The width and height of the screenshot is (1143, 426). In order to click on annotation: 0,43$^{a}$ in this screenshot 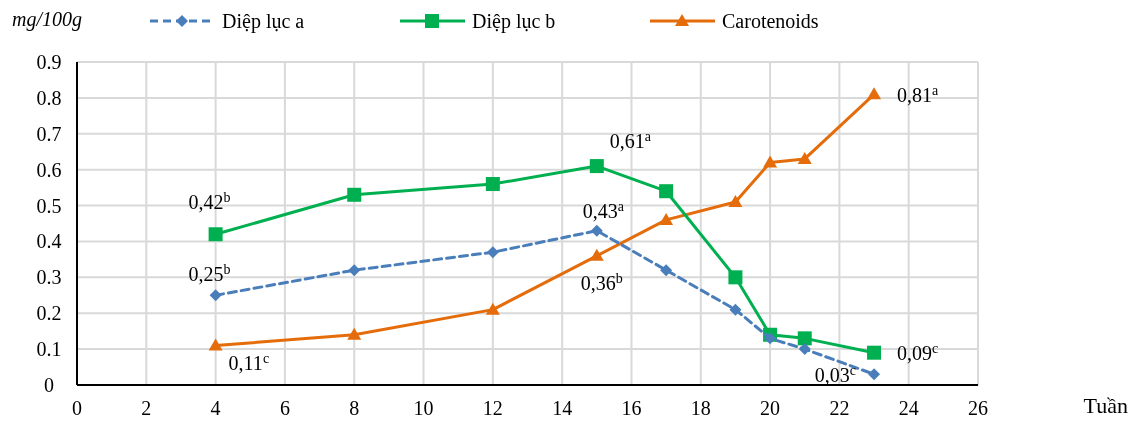, I will do `click(603, 210)`.